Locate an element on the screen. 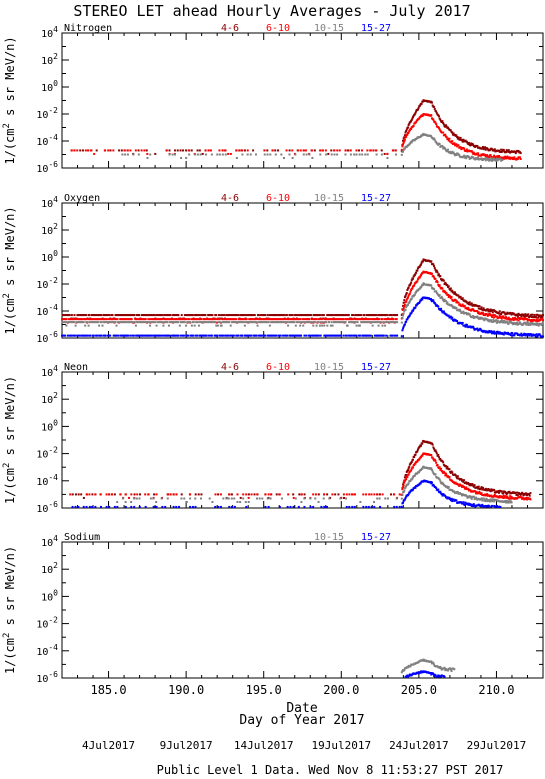 The height and width of the screenshot is (779, 545). x-tick-label: 210.0 is located at coordinates (496, 690).